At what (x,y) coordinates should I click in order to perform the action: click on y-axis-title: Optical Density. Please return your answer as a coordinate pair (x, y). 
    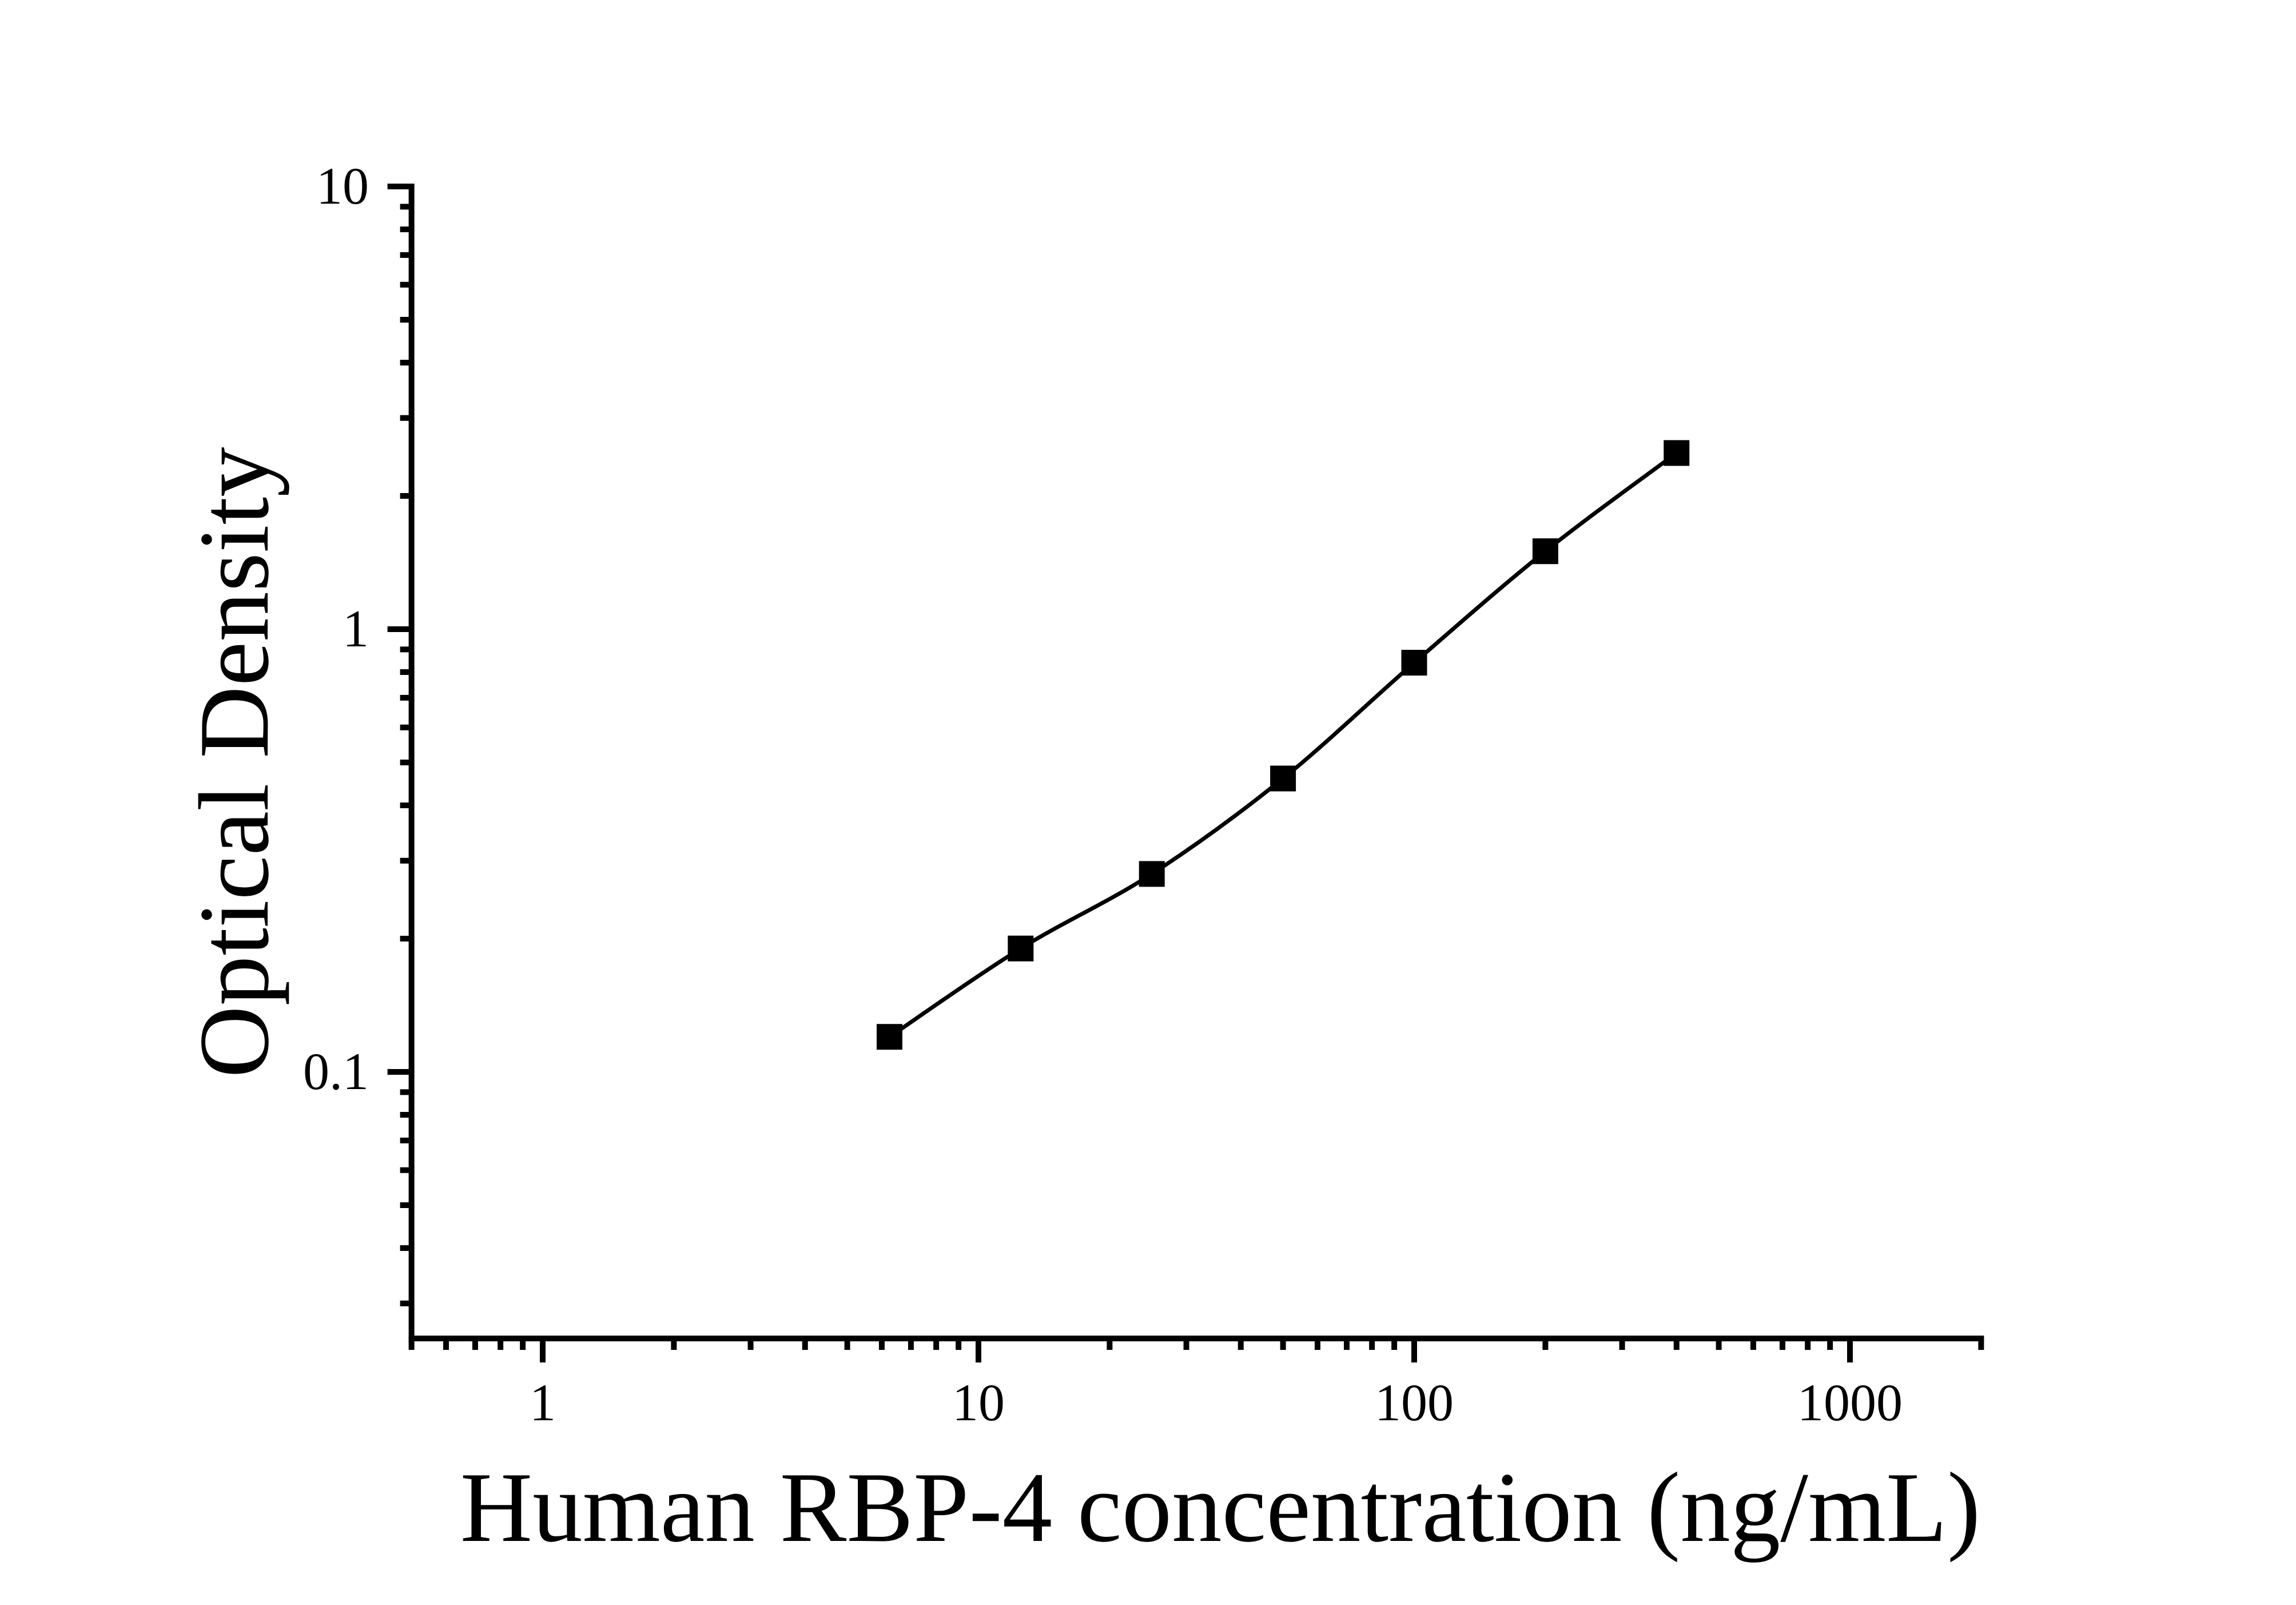
    Looking at the image, I should click on (233, 762).